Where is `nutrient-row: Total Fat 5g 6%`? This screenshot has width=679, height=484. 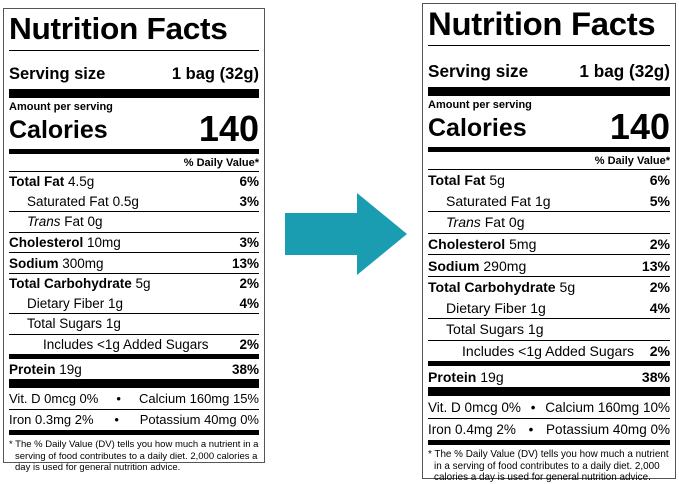 nutrient-row: Total Fat 5g 6% is located at coordinates (549, 179).